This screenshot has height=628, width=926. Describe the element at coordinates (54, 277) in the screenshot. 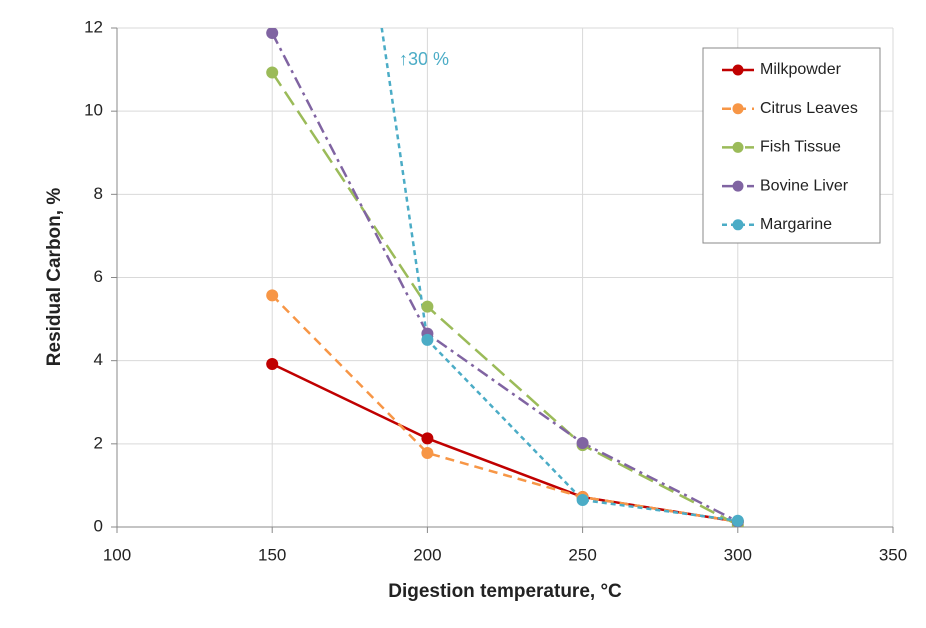

I see `y-axis-label: Residual Carbon, %` at that location.